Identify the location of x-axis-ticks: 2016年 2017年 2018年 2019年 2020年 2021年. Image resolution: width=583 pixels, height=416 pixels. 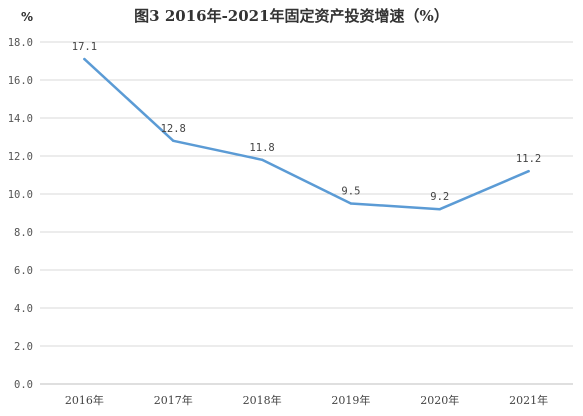
(306, 400).